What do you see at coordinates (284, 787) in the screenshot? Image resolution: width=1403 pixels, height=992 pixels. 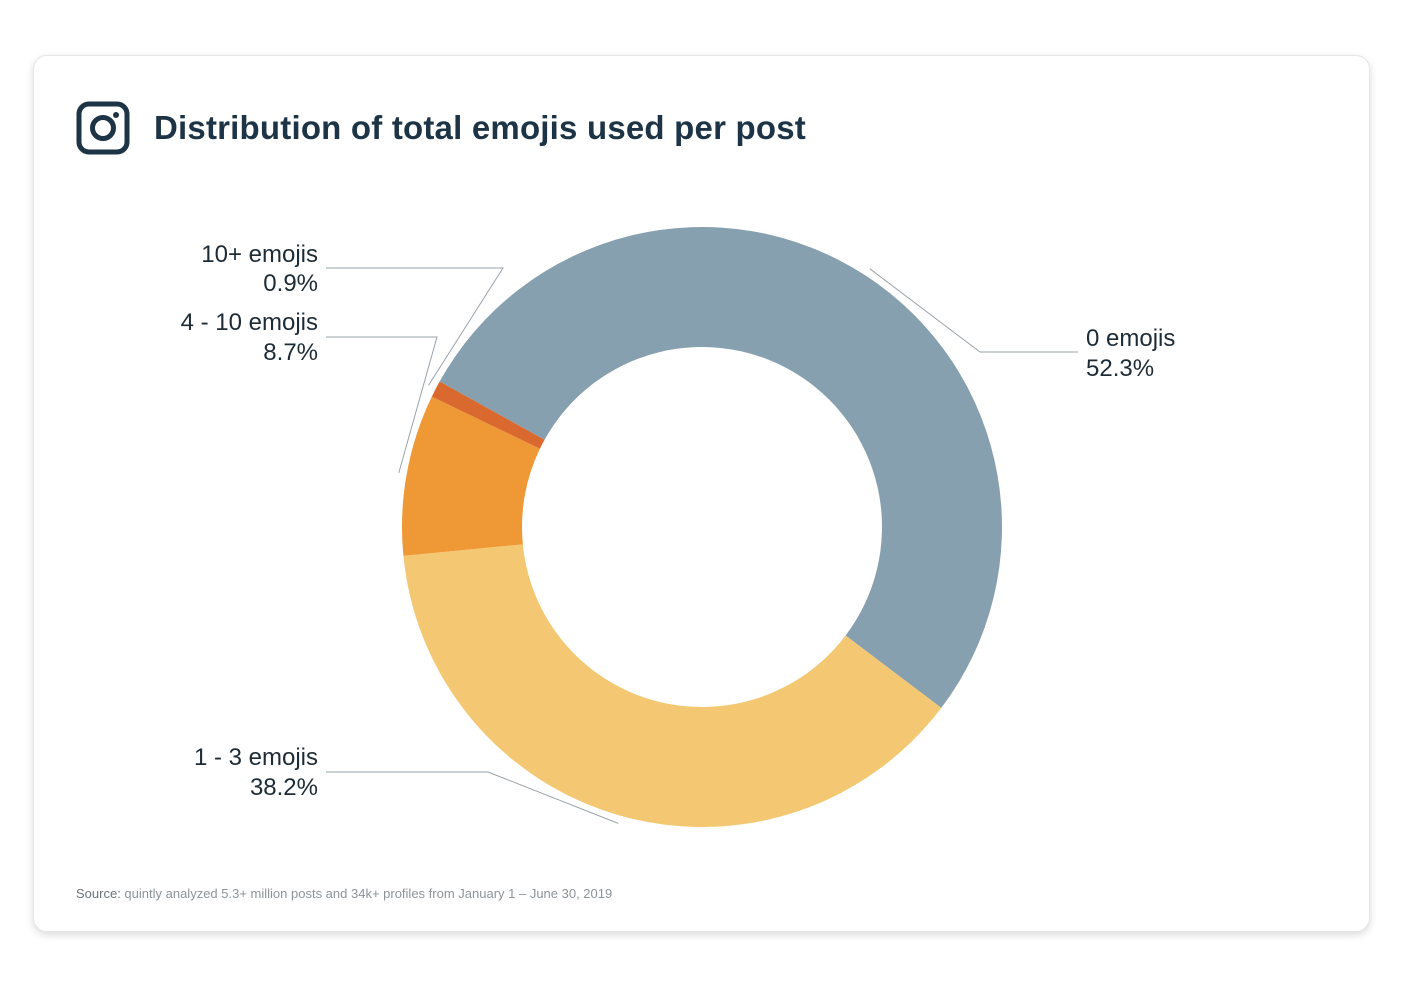 I see `slice-value-label: 38.2%` at bounding box center [284, 787].